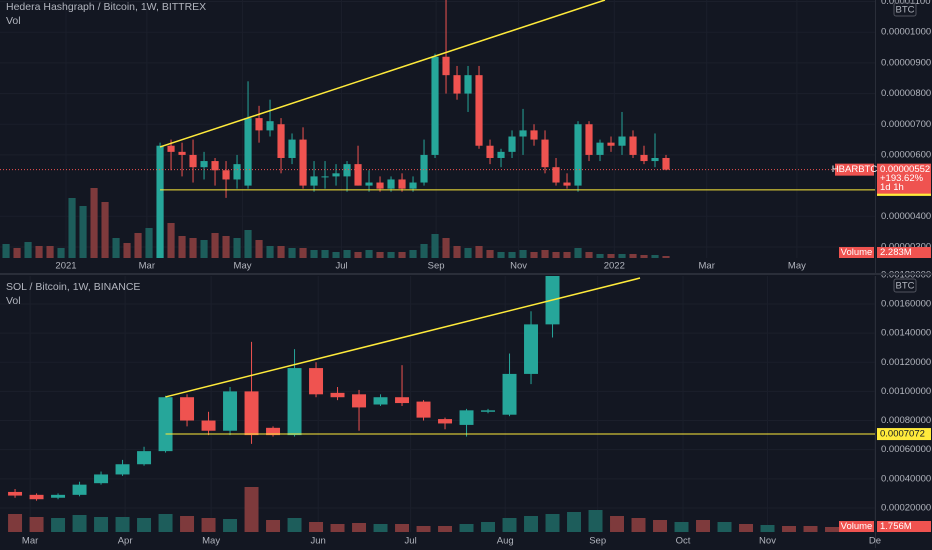 The width and height of the screenshot is (932, 550). Describe the element at coordinates (505, 541) in the screenshot. I see `x-tick-label: Aug` at that location.